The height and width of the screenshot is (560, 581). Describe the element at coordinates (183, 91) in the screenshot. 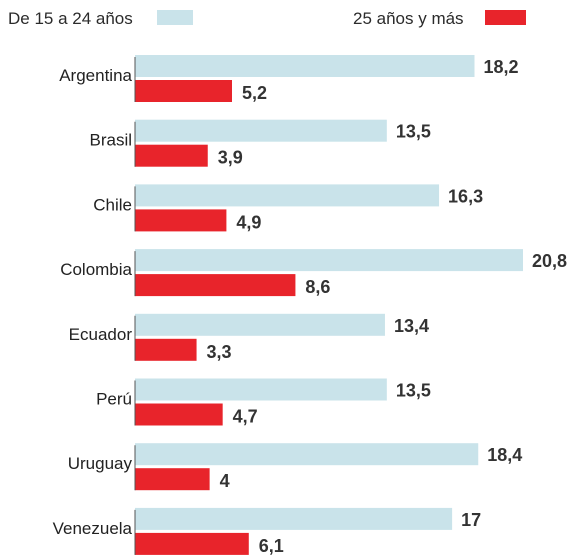

I see `bar-adult-argentina` at that location.